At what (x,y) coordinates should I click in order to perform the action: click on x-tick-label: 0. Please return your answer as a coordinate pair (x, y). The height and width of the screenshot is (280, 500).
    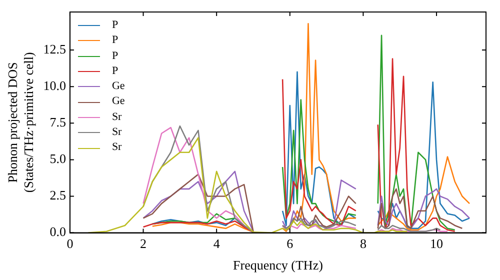
    Looking at the image, I should click on (70, 244).